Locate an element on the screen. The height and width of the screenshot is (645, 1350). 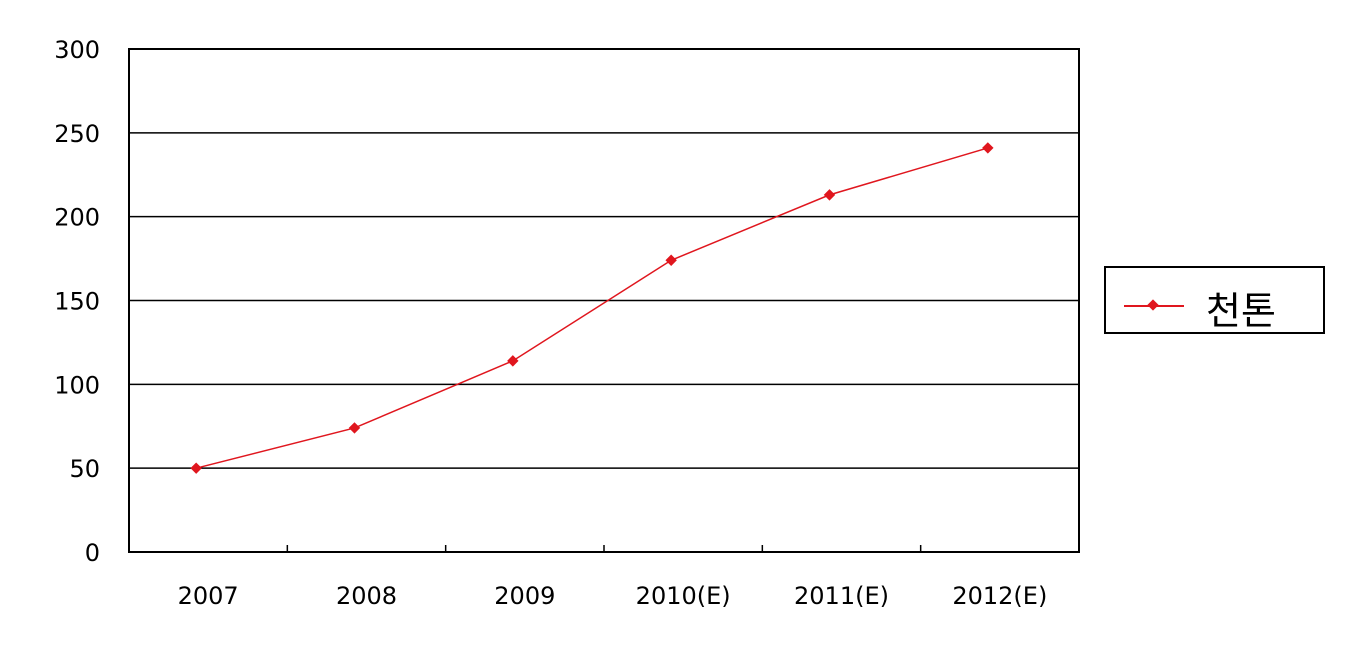
x-tick-label: 2010(E) is located at coordinates (683, 596).